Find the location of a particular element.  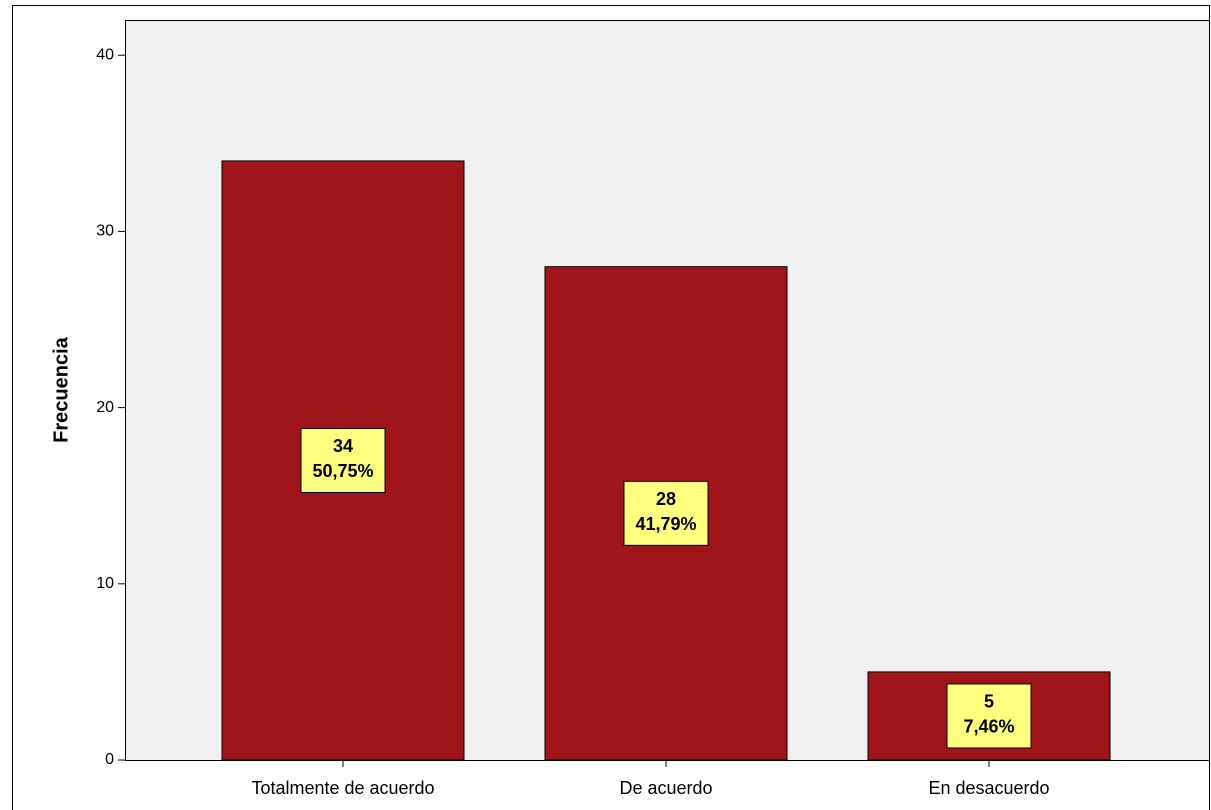

data-label-percent: 50,75% is located at coordinates (342, 471).